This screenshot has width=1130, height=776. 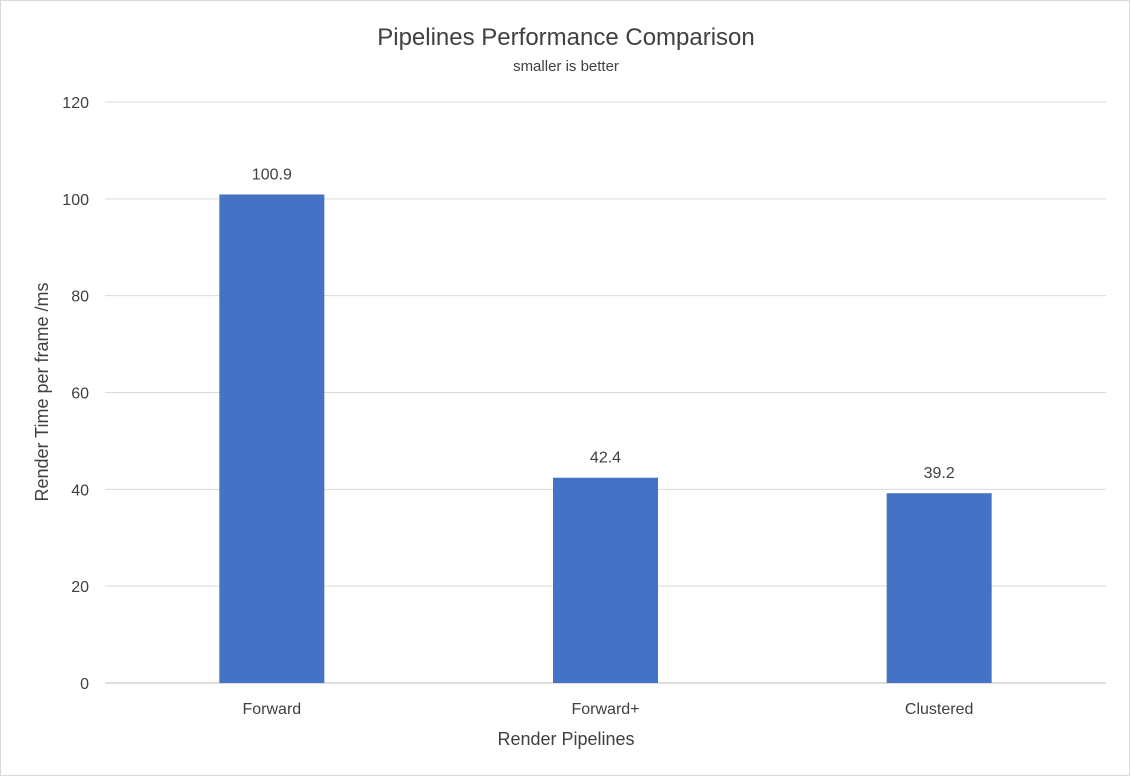 I want to click on y-tick-label: 120, so click(x=75, y=103).